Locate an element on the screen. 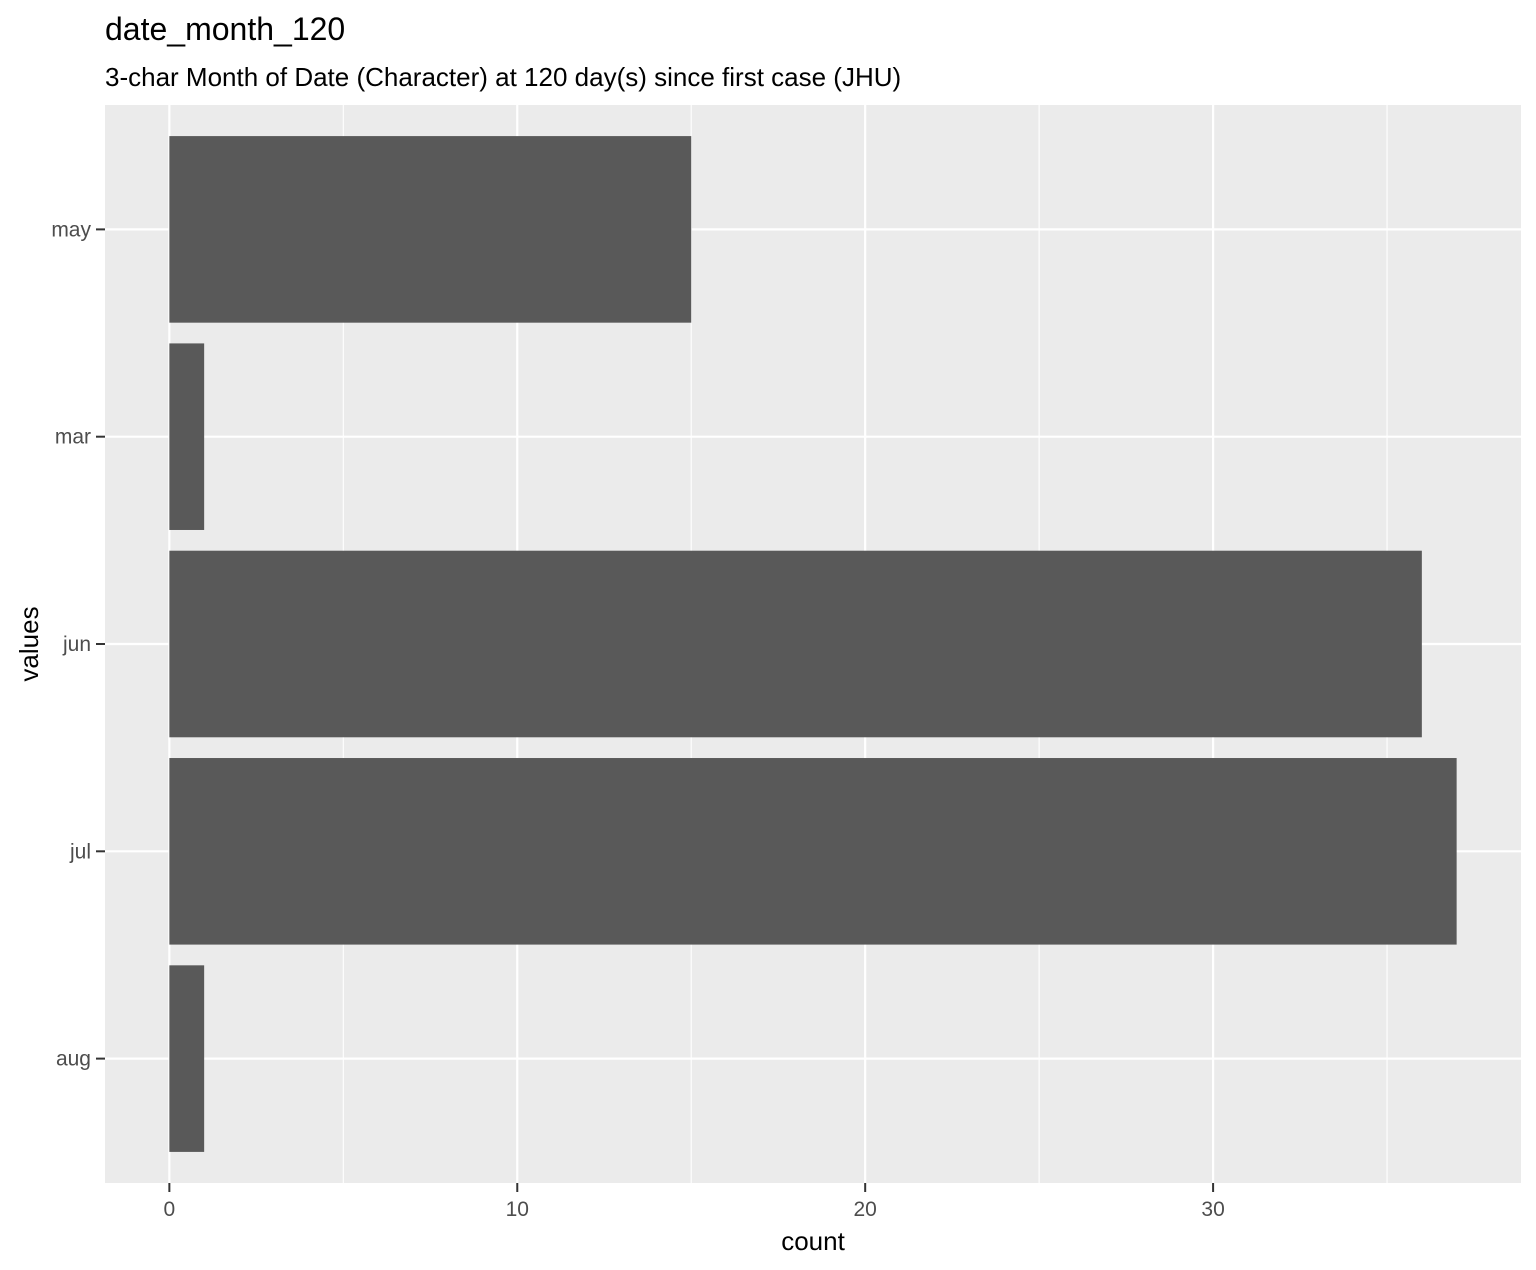 Image resolution: width=1536 pixels, height=1270 pixels. bar-may is located at coordinates (430, 229).